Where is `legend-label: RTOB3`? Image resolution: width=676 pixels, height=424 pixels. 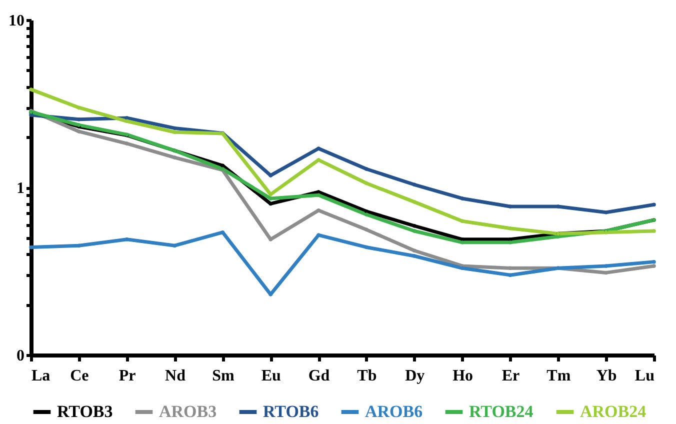 legend-label: RTOB3 is located at coordinates (85, 411).